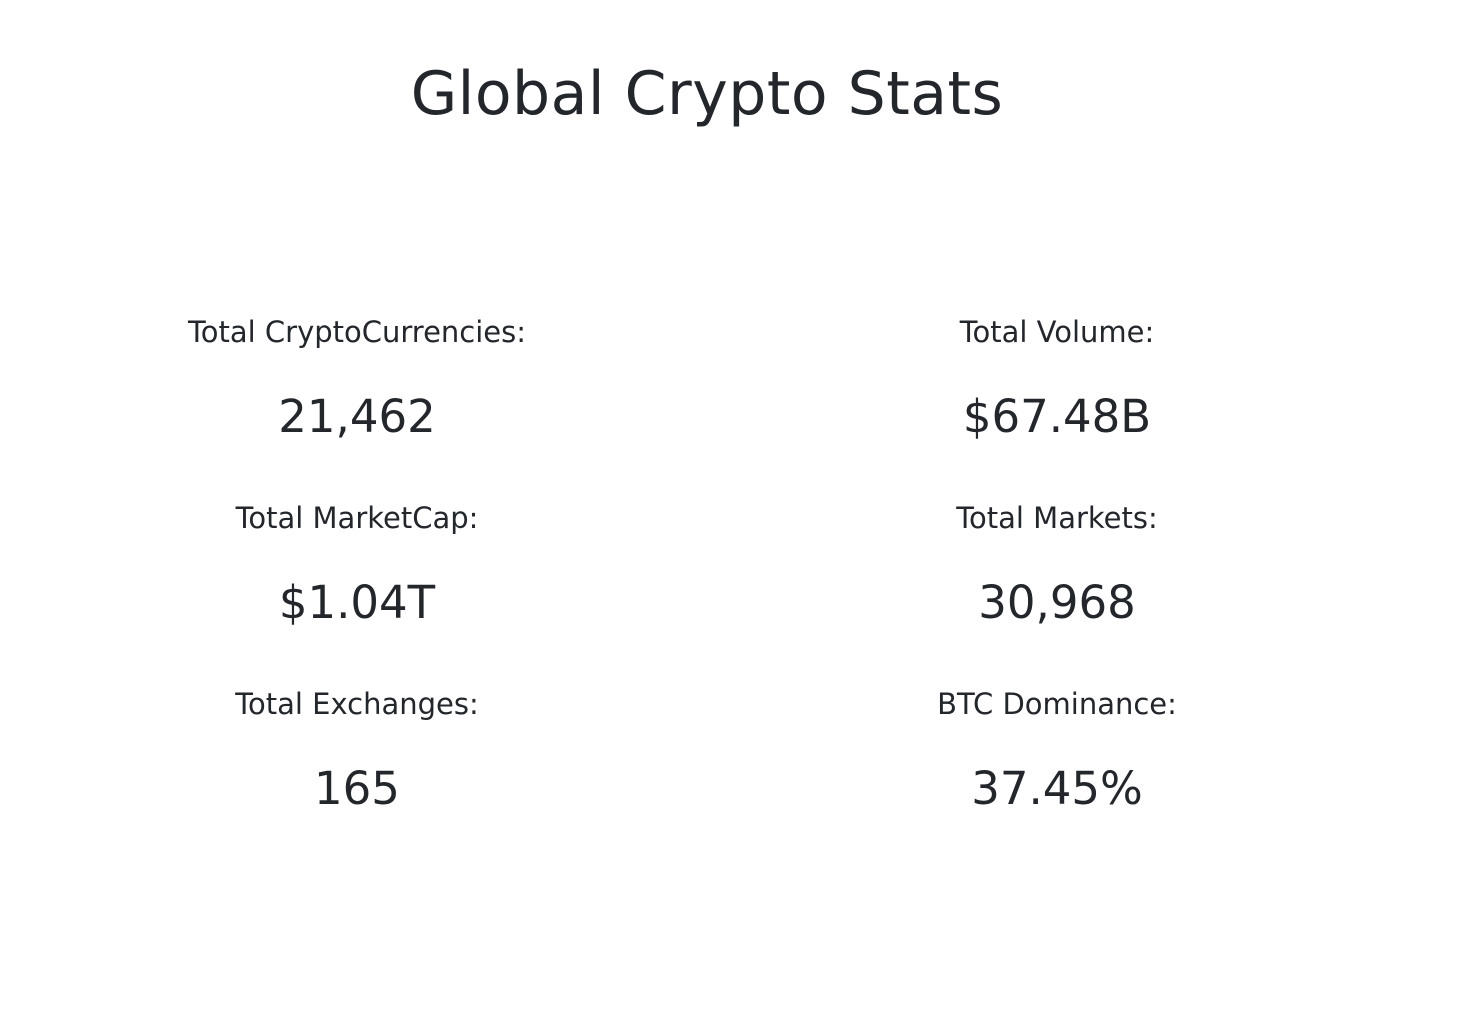  I want to click on stat-value: 37.45%, so click(1057, 788).